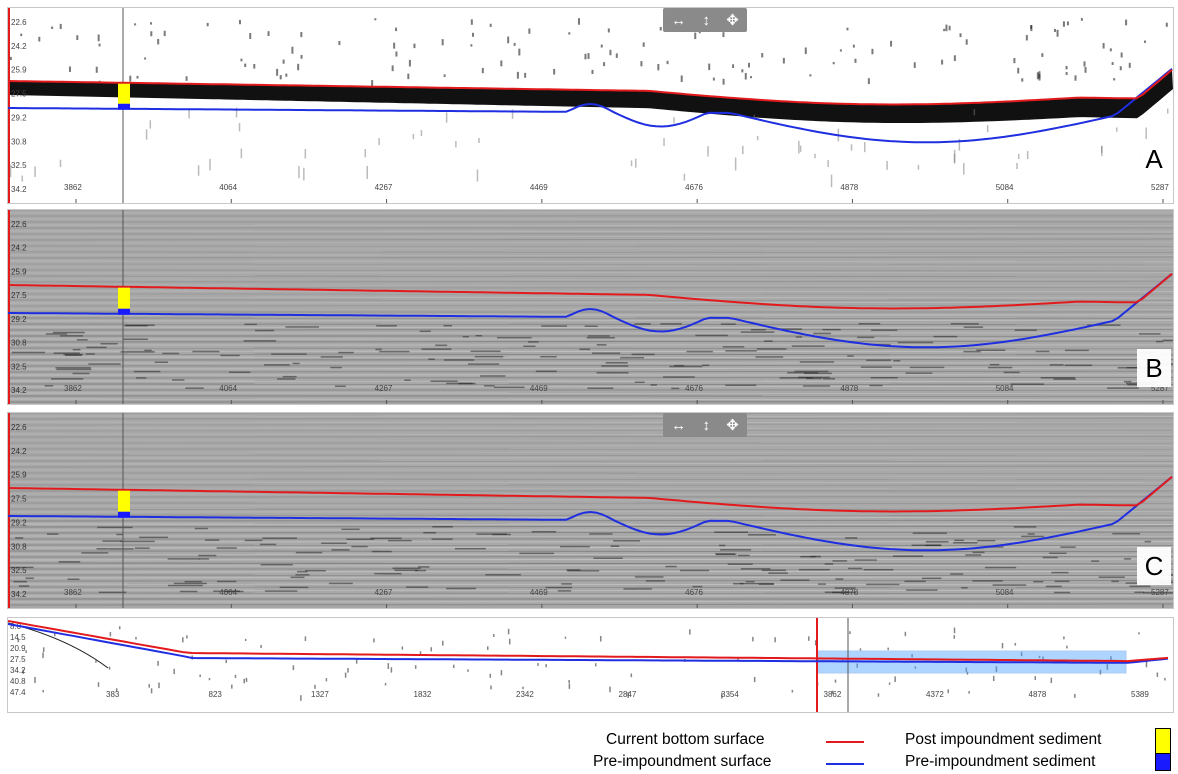 The image size is (1178, 774). I want to click on zoom-toolbar-a: ↔ ↕ ✥, so click(705, 20).